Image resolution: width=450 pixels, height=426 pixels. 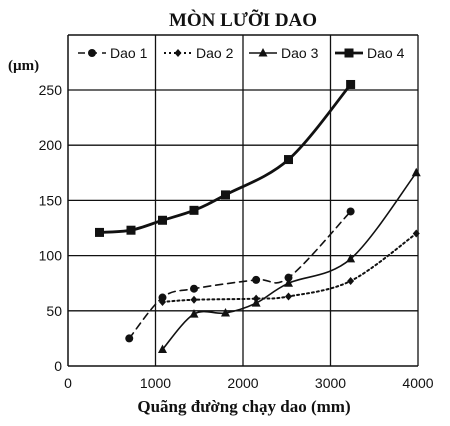 I want to click on chart-title: MÒN LƯỠI DAO, so click(x=243, y=20).